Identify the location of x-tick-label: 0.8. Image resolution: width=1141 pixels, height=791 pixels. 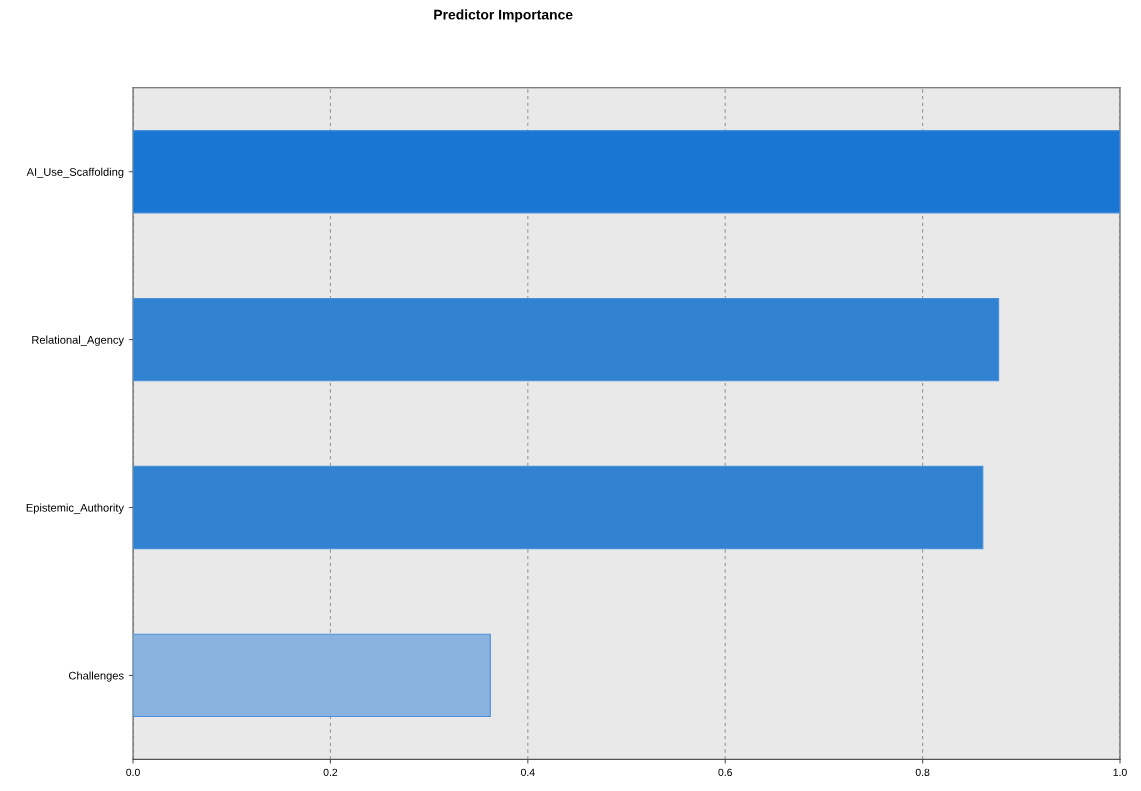
(922, 772).